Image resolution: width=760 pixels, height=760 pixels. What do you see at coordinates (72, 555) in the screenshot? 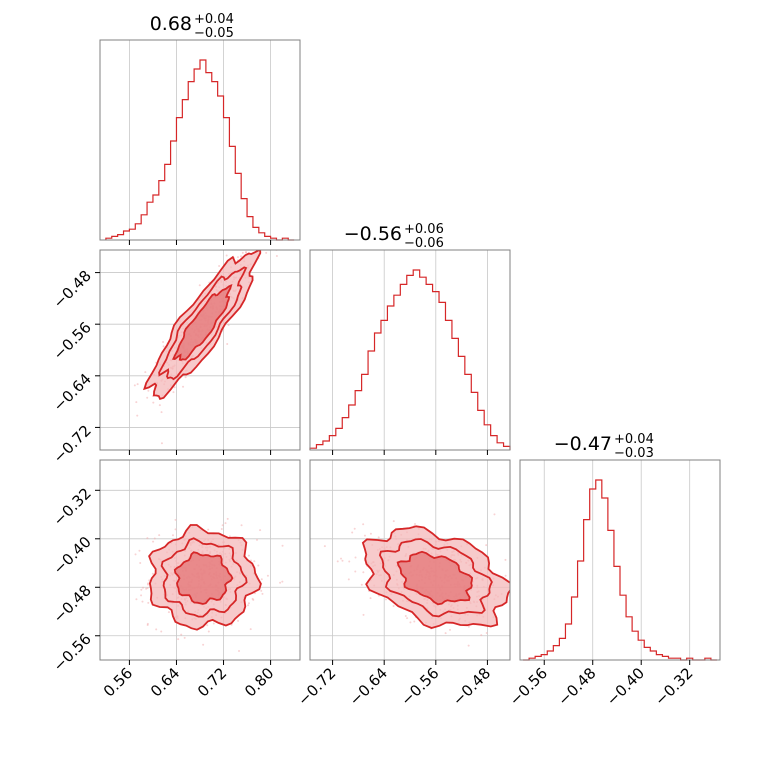
I see `y-tick-label: −0.40` at bounding box center [72, 555].